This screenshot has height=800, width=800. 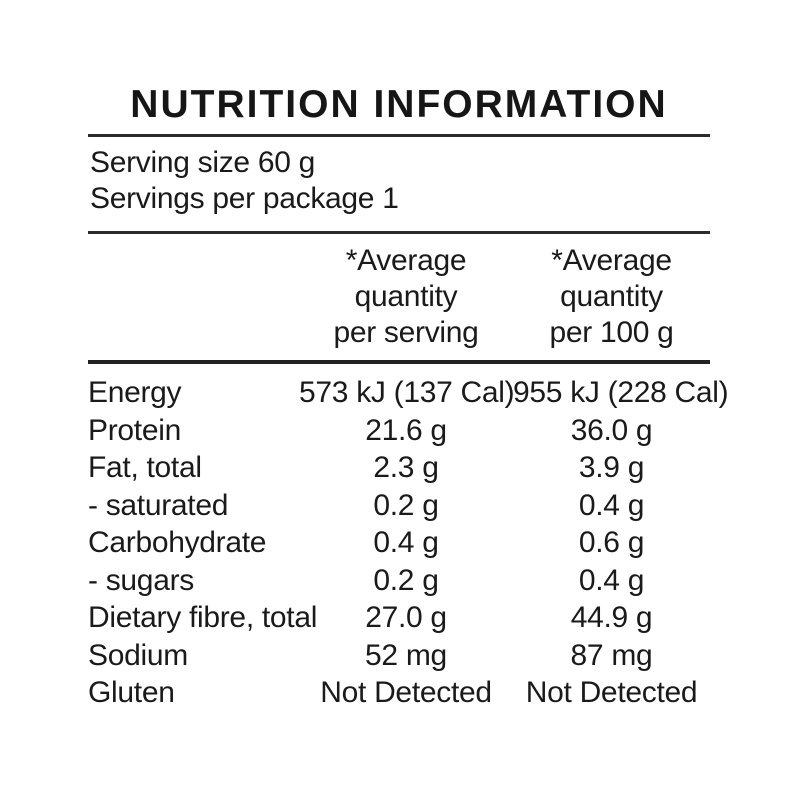 I want to click on value-per-serving: 27.0 g, so click(x=406, y=617).